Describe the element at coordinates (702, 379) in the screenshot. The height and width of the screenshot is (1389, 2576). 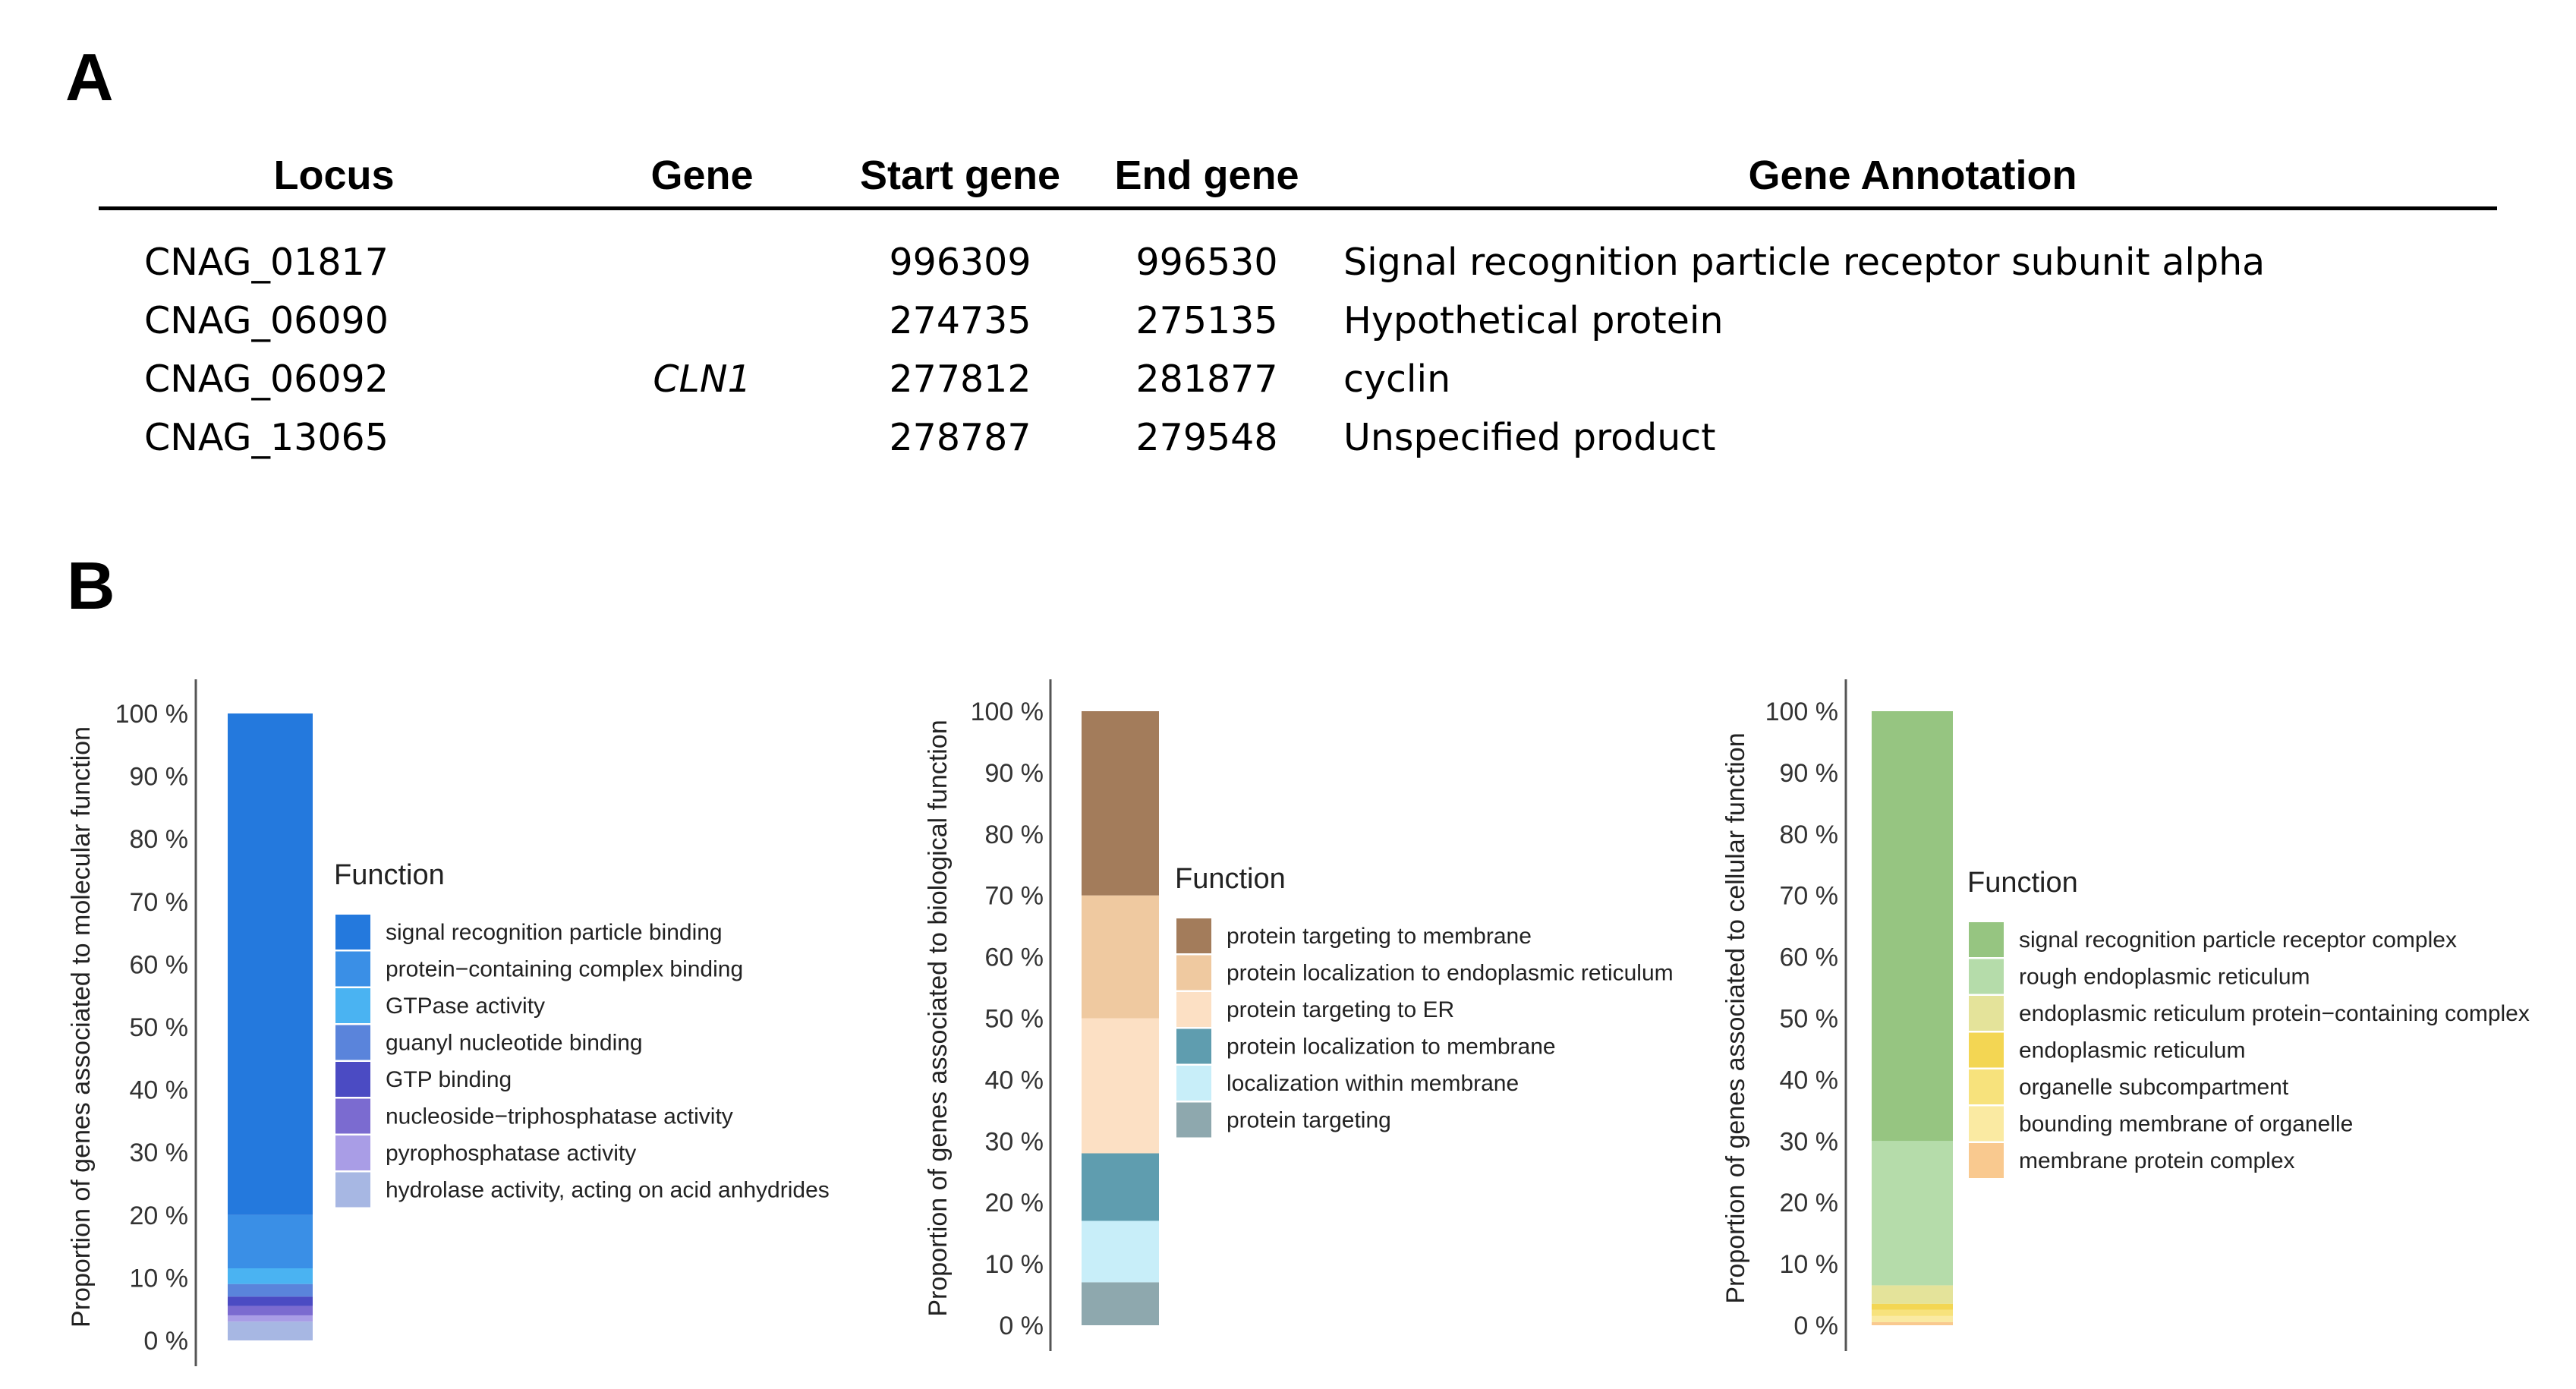
I see `cell-gene: CLN1` at that location.